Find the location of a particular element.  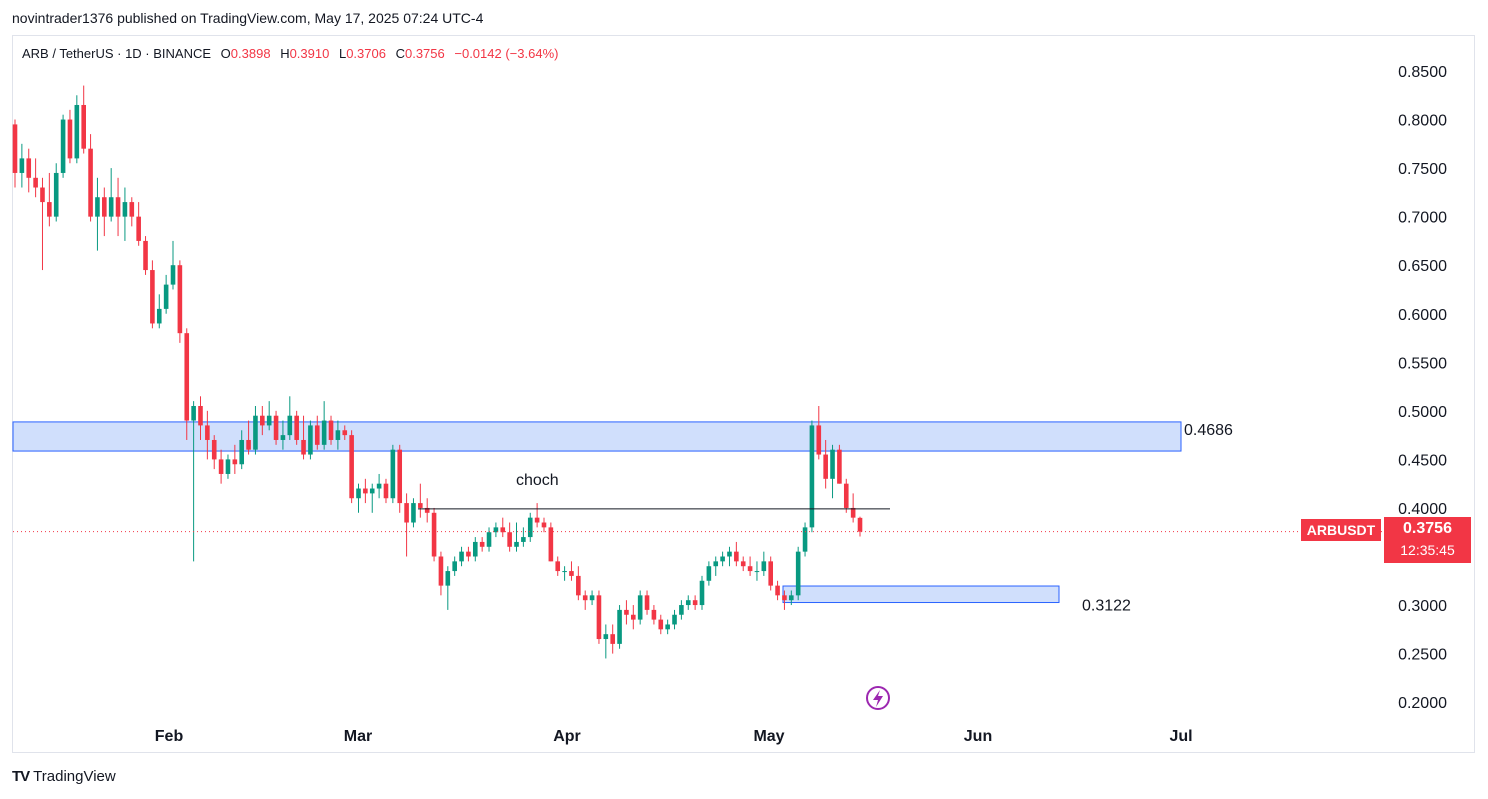

lightning-icon is located at coordinates (878, 698).